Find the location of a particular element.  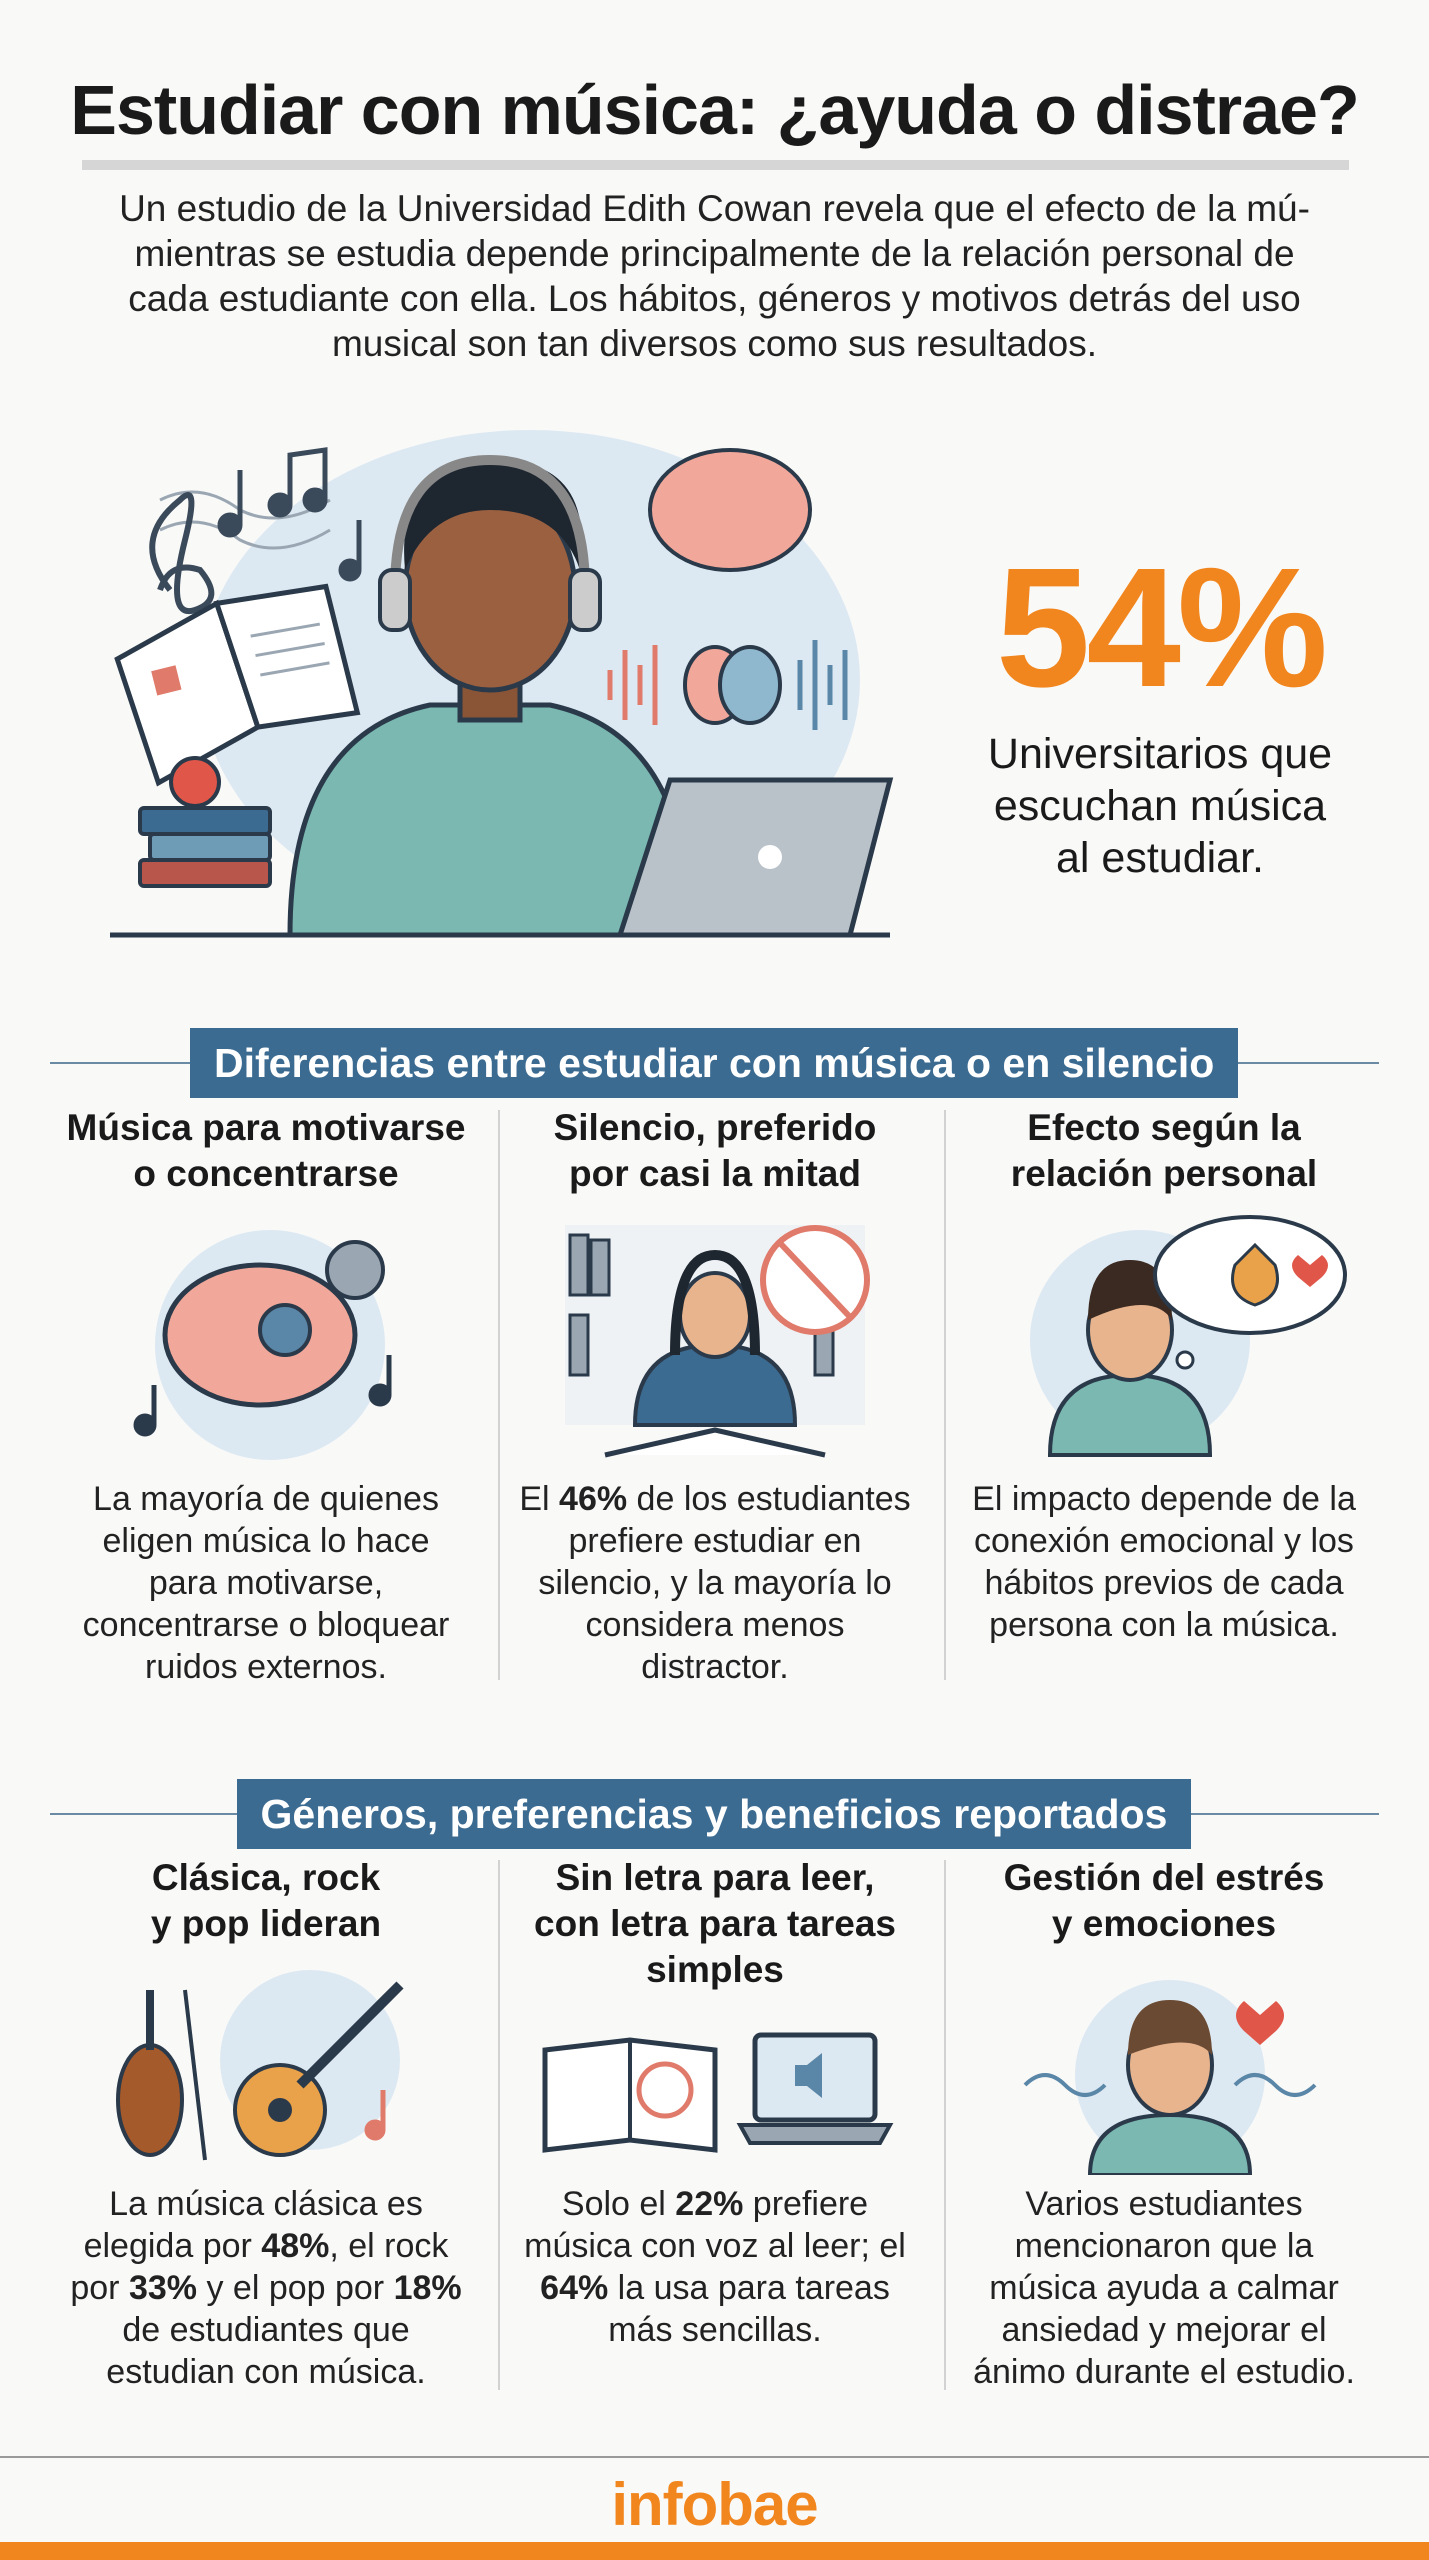

column-title-line: Efecto según la is located at coordinates (1164, 1127).